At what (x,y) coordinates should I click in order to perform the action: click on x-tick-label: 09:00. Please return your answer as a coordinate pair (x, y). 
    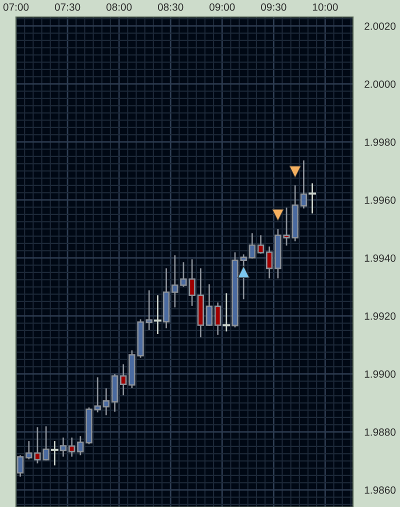
    Looking at the image, I should click on (222, 7).